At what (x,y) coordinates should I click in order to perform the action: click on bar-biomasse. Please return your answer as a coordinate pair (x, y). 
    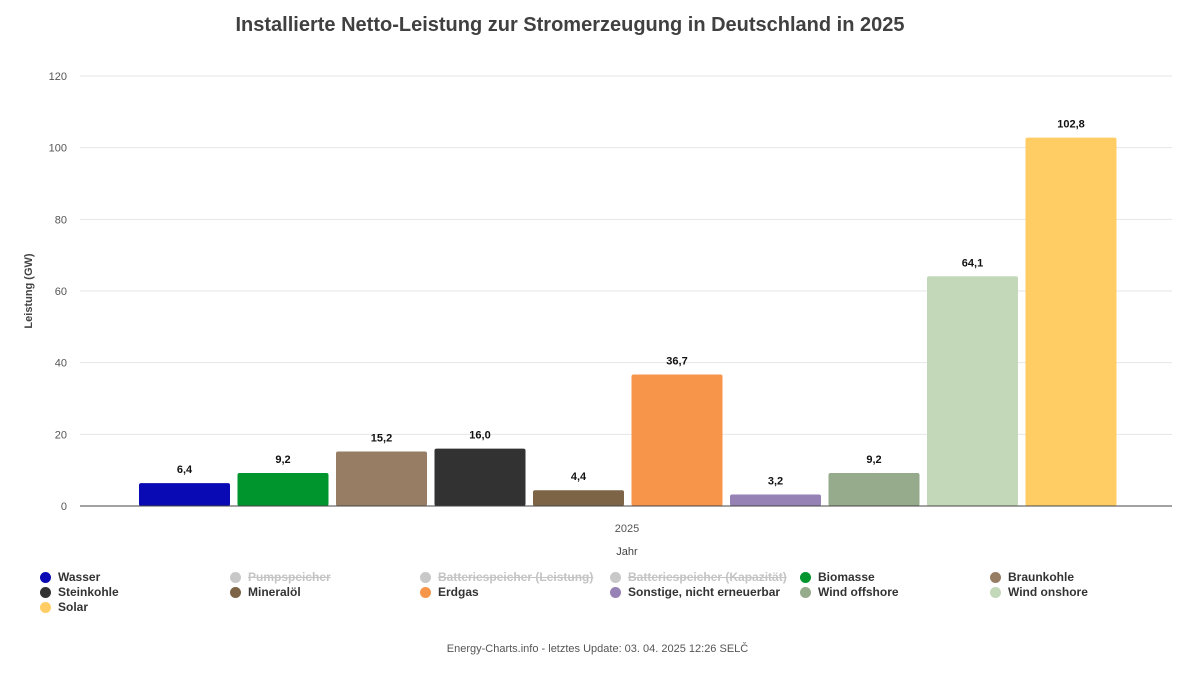
    Looking at the image, I should click on (283, 489).